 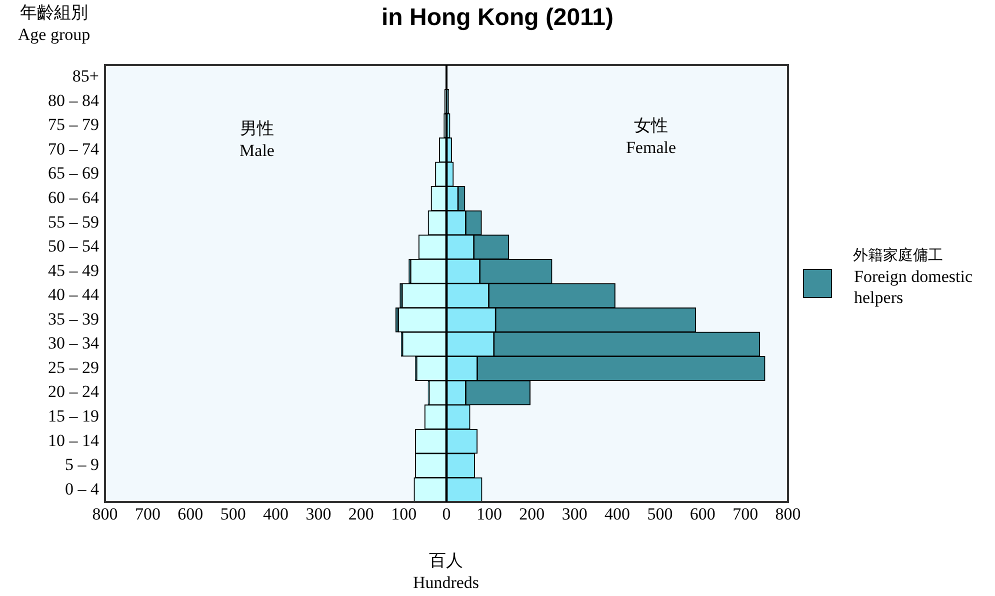 What do you see at coordinates (74, 246) in the screenshot?
I see `y-tick-label: 50 – 54` at bounding box center [74, 246].